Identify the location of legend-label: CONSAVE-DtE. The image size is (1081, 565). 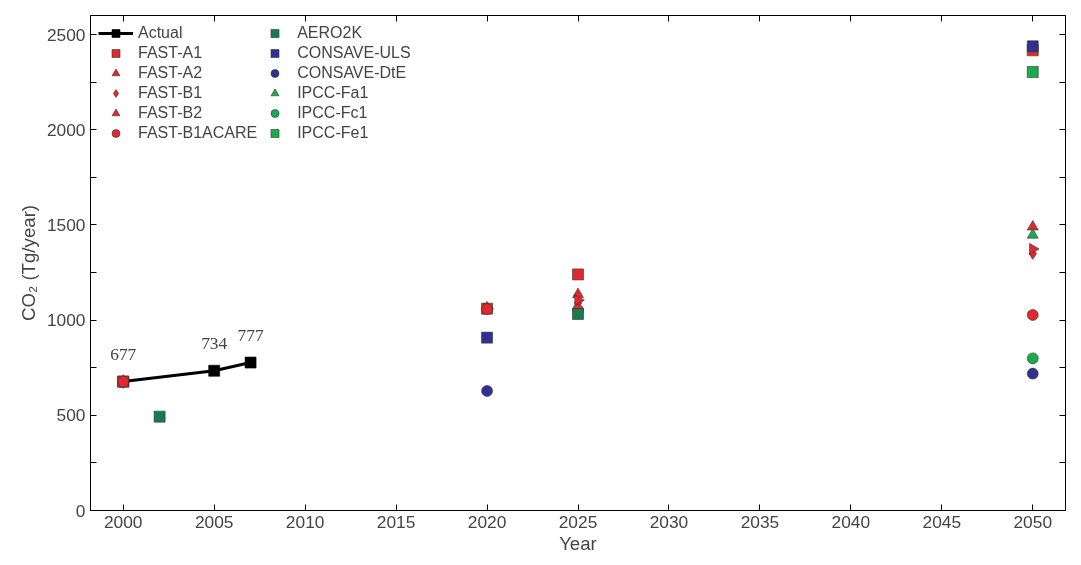
(352, 73).